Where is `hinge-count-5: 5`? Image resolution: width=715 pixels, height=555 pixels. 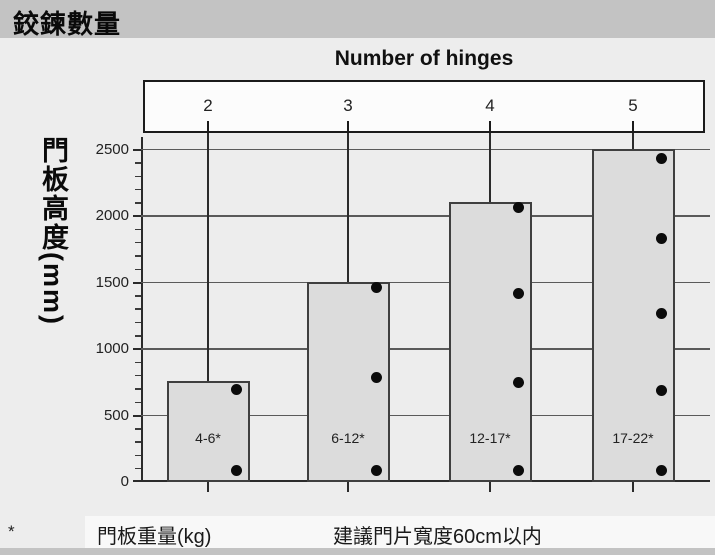
hinge-count-5: 5 is located at coordinates (633, 105).